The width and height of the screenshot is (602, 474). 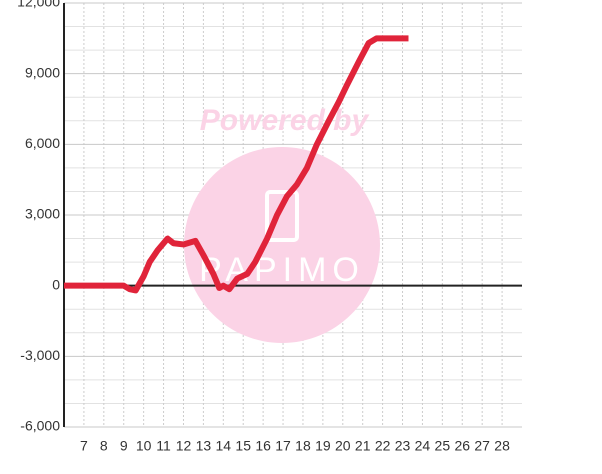 What do you see at coordinates (42, 143) in the screenshot?
I see `y-tick-label: 6,000` at bounding box center [42, 143].